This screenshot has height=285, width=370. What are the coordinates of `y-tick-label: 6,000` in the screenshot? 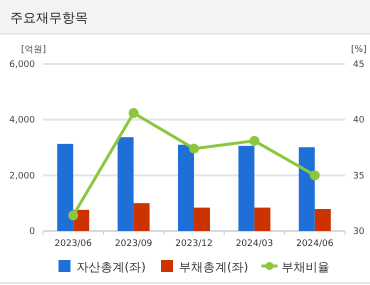 It's located at (22, 65).